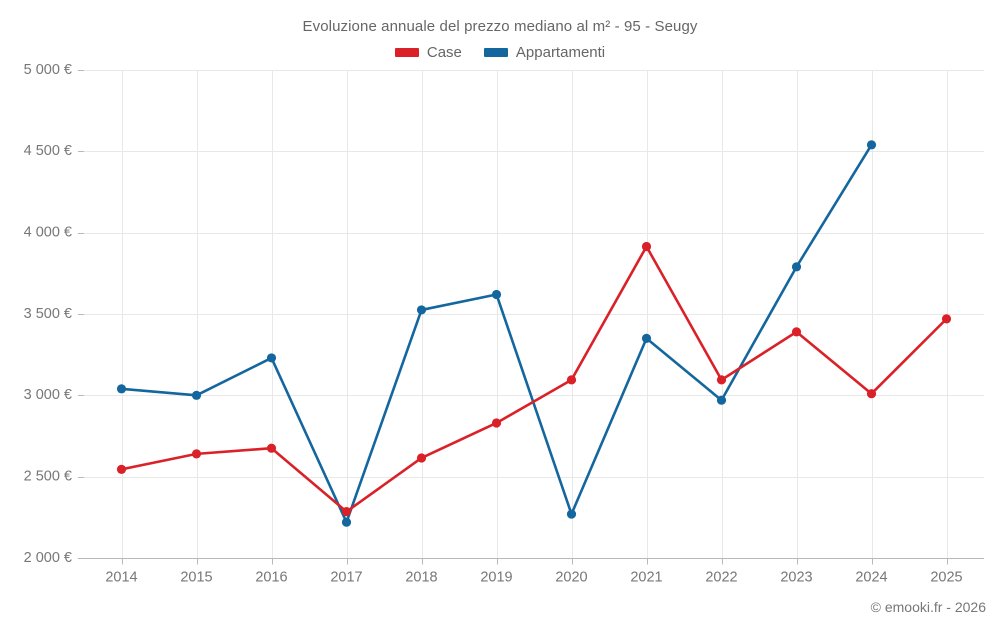 This screenshot has width=1000, height=625. What do you see at coordinates (871, 578) in the screenshot?
I see `x-tick-label: 2024` at bounding box center [871, 578].